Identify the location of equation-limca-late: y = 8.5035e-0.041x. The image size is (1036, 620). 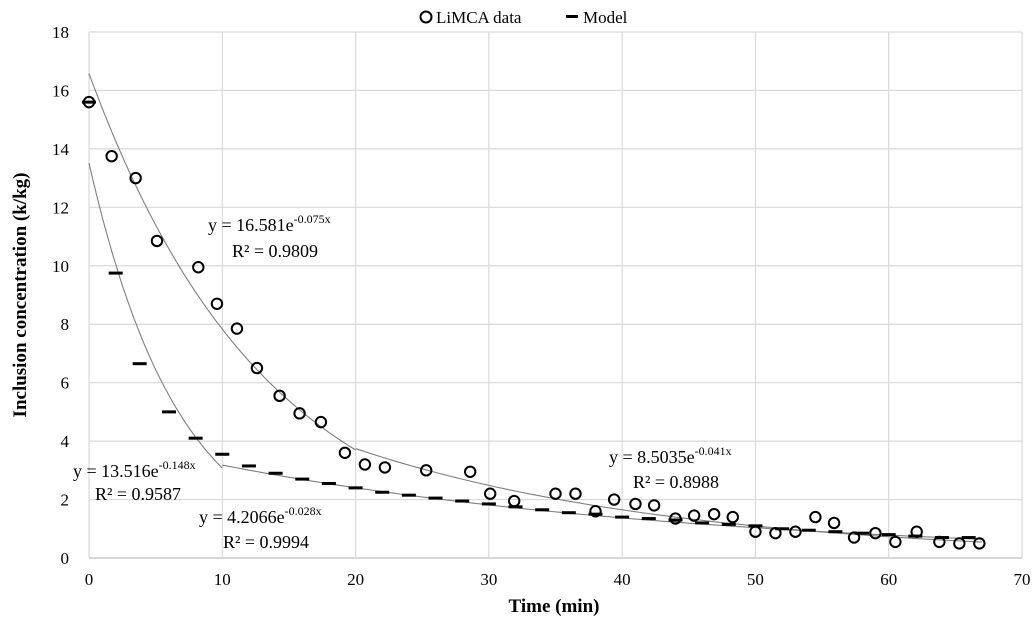
(670, 455).